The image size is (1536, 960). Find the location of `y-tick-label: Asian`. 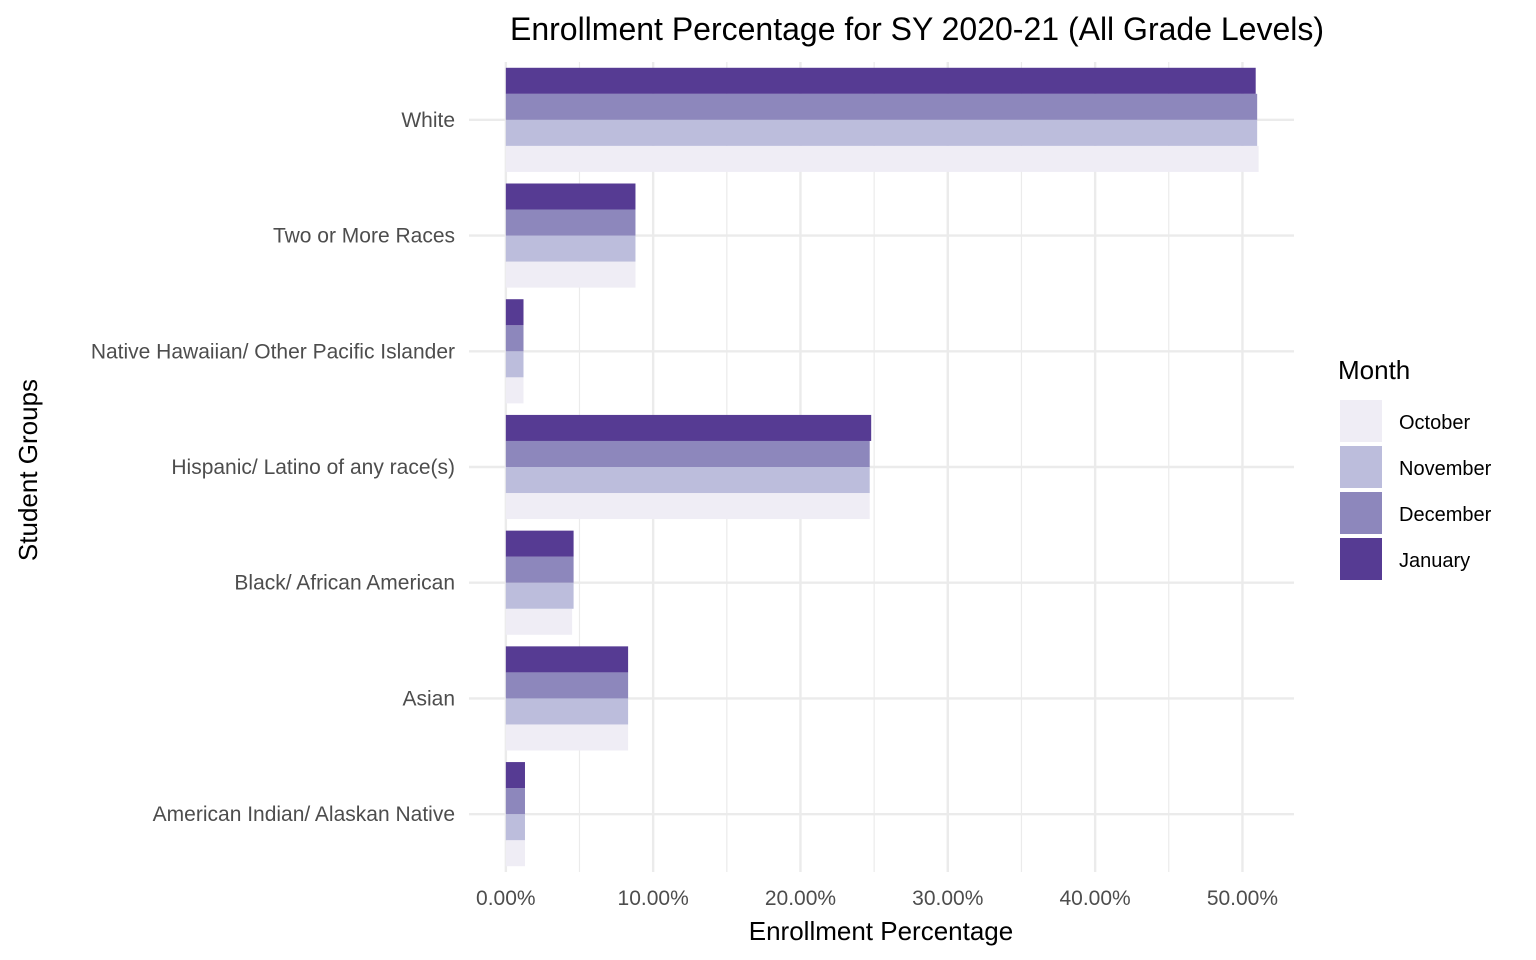

y-tick-label: Asian is located at coordinates (428, 698).